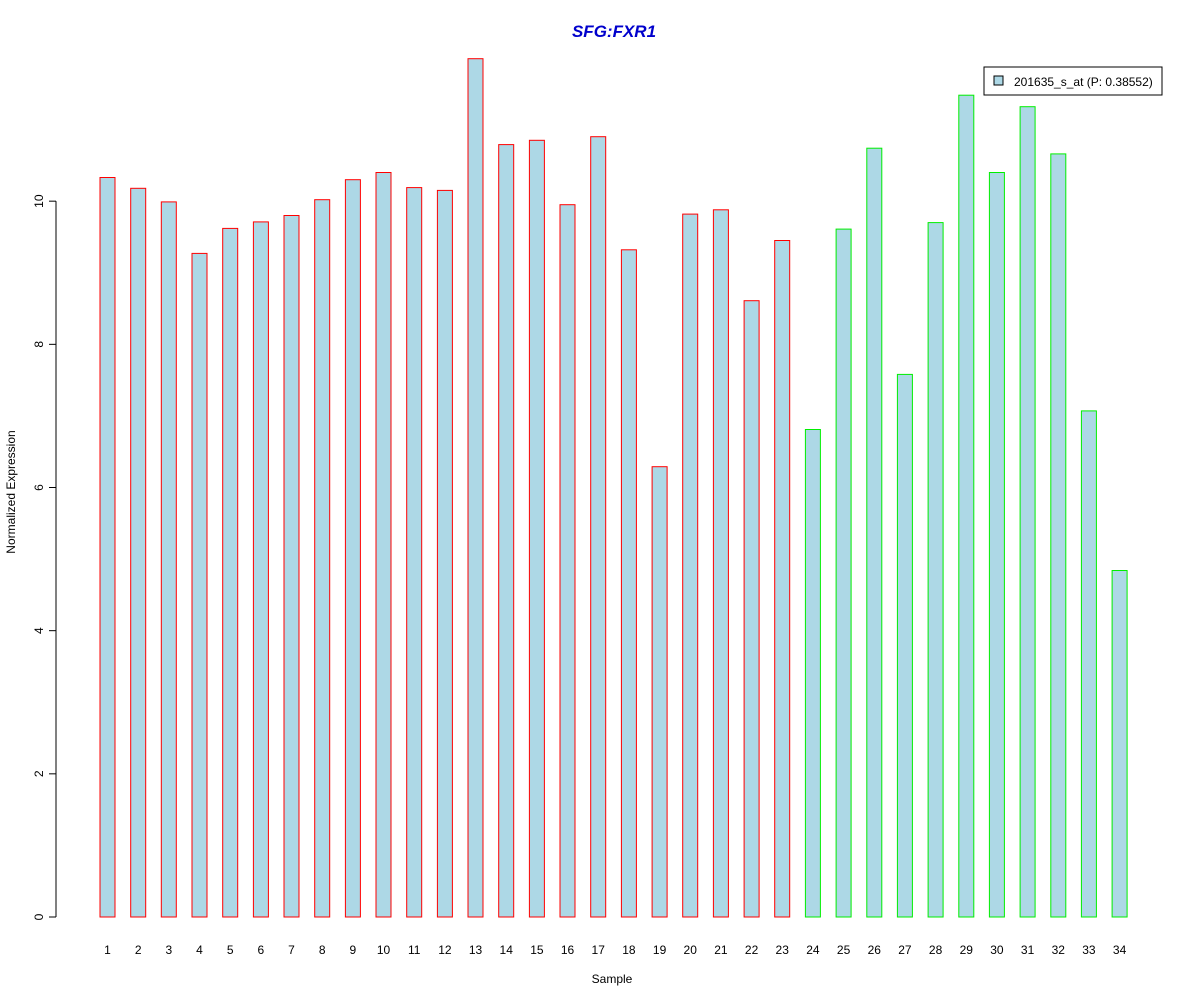 This screenshot has height=1000, width=1200. Describe the element at coordinates (813, 950) in the screenshot. I see `x-tick-label: 24` at that location.